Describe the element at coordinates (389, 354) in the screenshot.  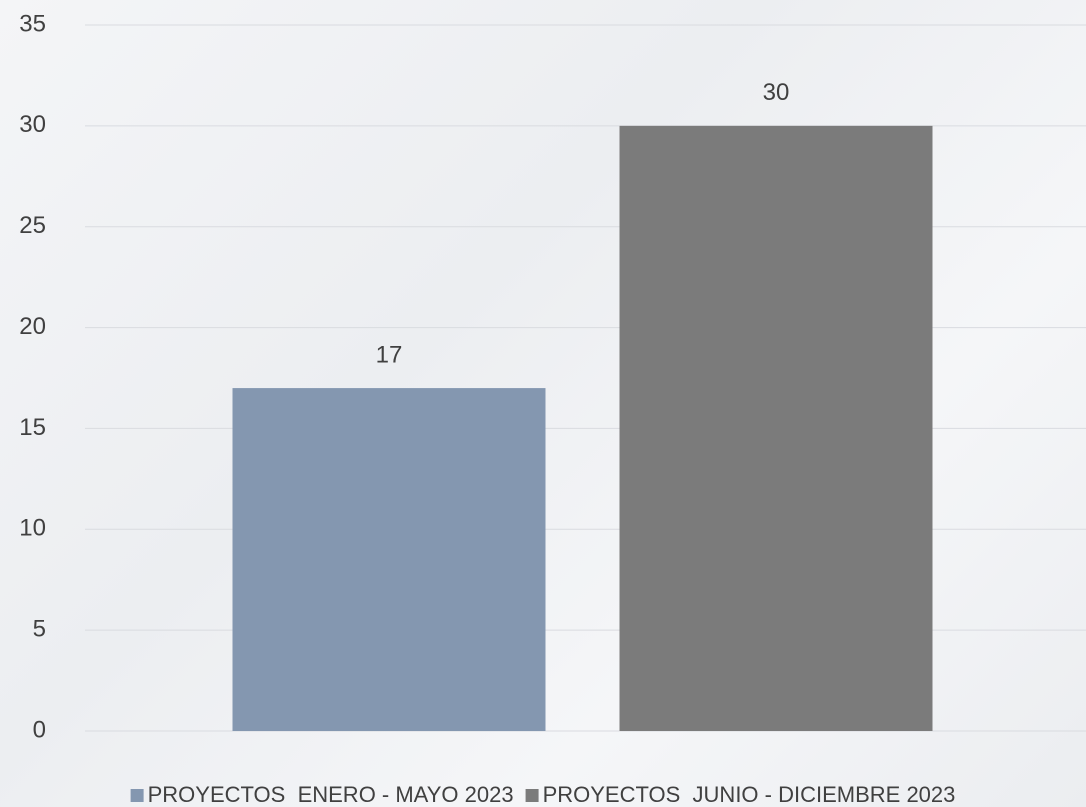
I see `data-label: 17` at that location.